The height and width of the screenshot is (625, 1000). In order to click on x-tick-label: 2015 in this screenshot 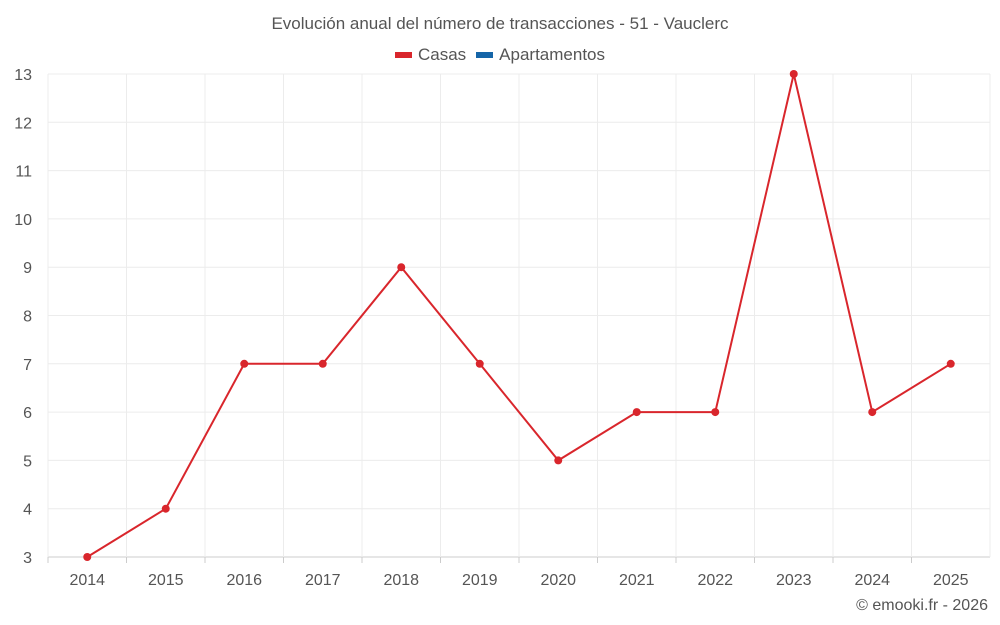, I will do `click(166, 580)`.